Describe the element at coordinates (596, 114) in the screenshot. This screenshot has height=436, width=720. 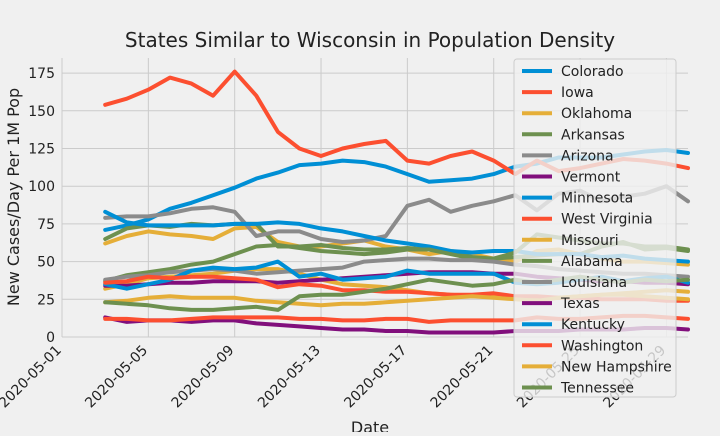
I see `legend-label: Oklahoma` at that location.